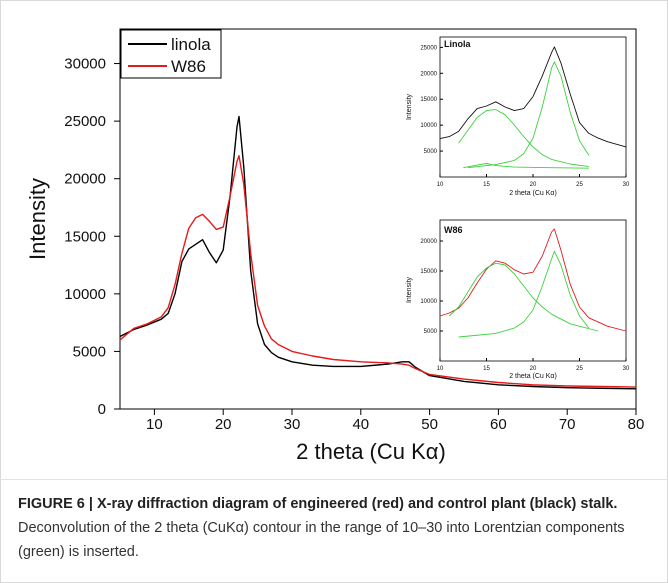 This screenshot has height=583, width=668. I want to click on inset-linola-x-tick-label: 25, so click(579, 185).